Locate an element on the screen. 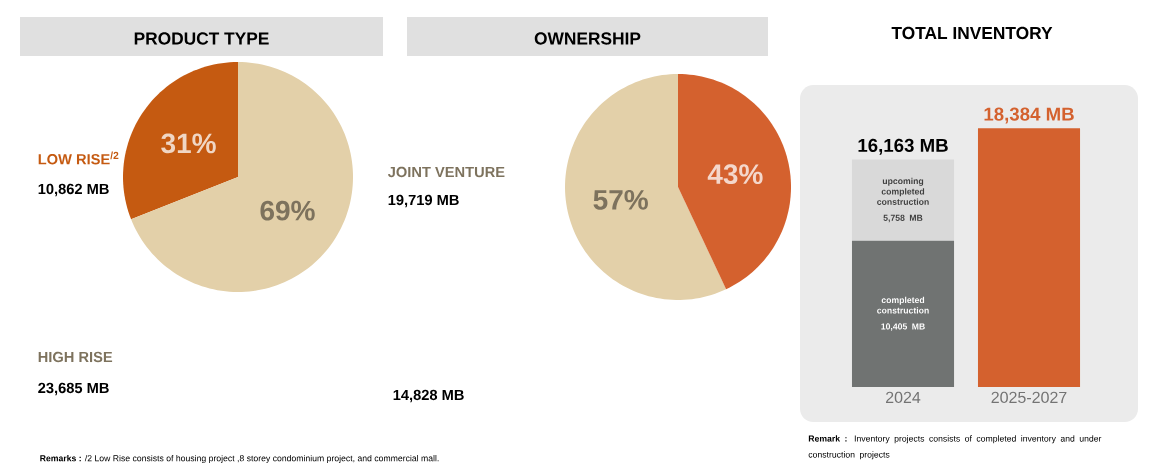  data-label: 5,758 MB is located at coordinates (903, 218).